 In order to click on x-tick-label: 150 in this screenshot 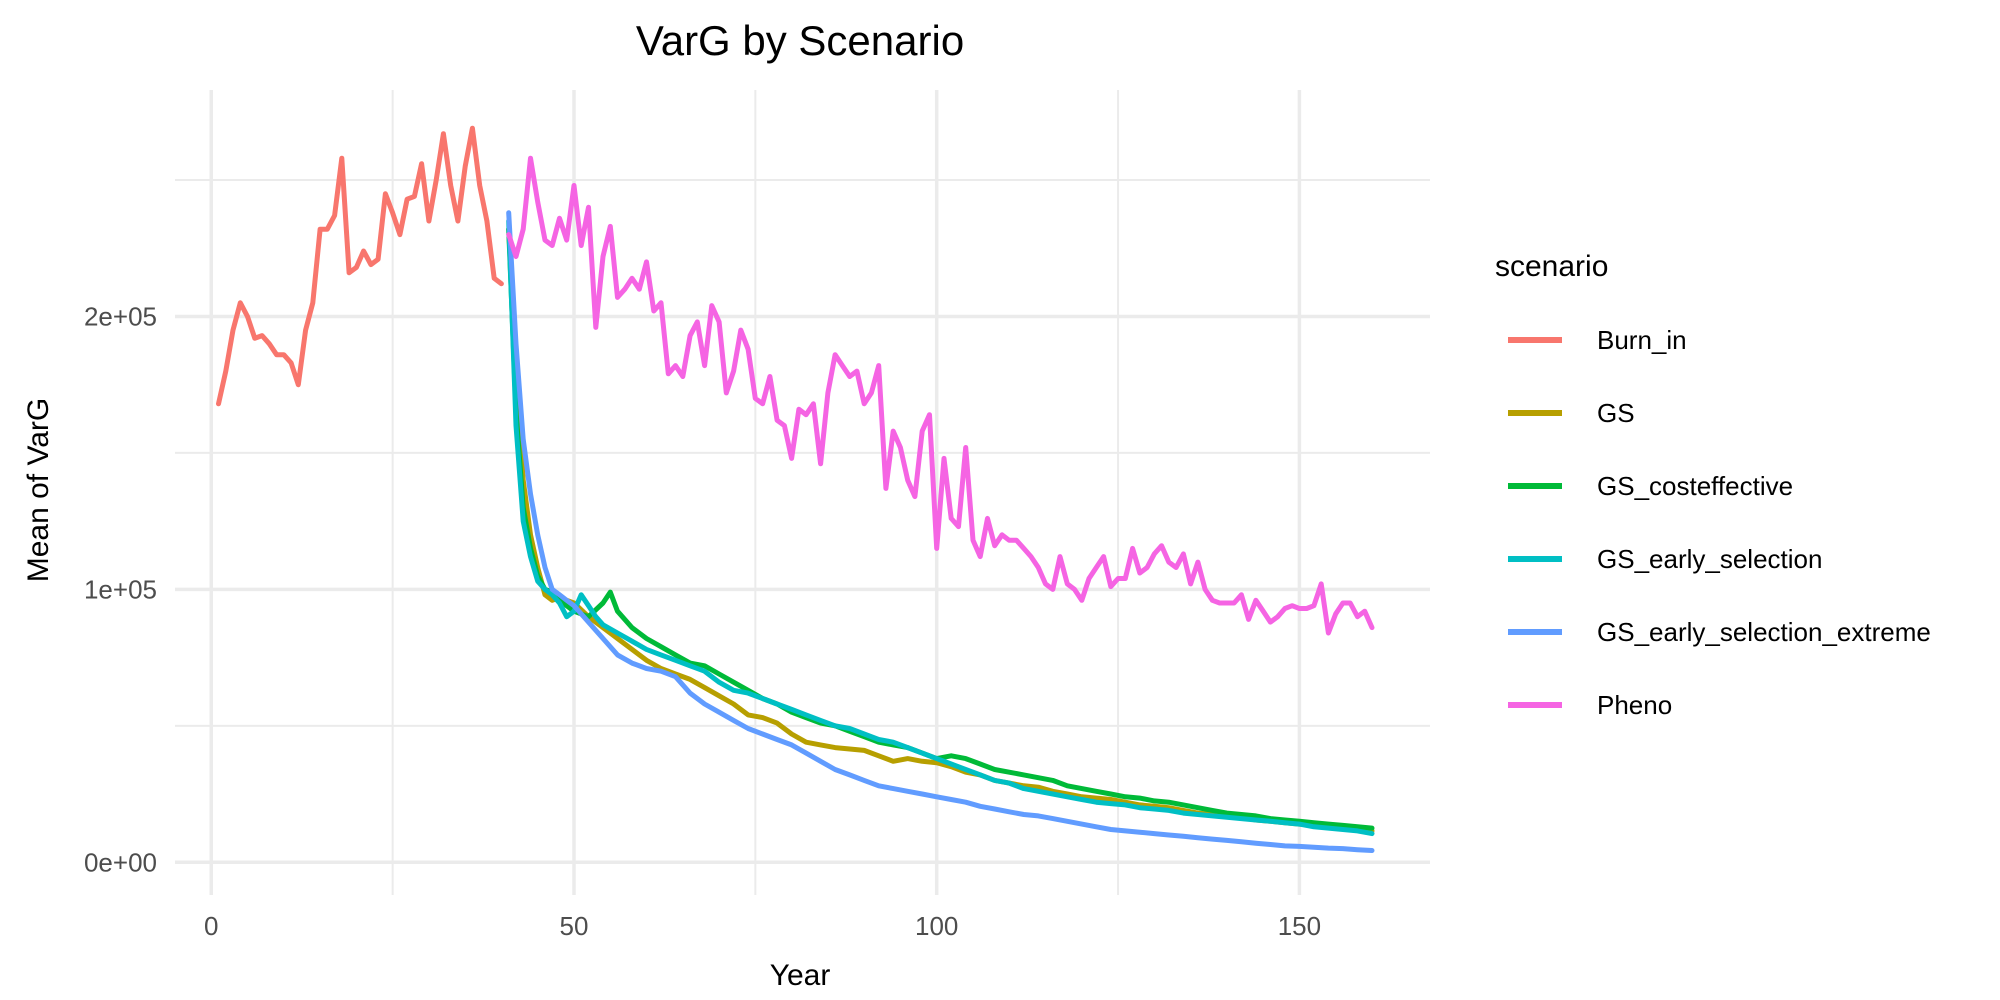, I will do `click(1299, 926)`.